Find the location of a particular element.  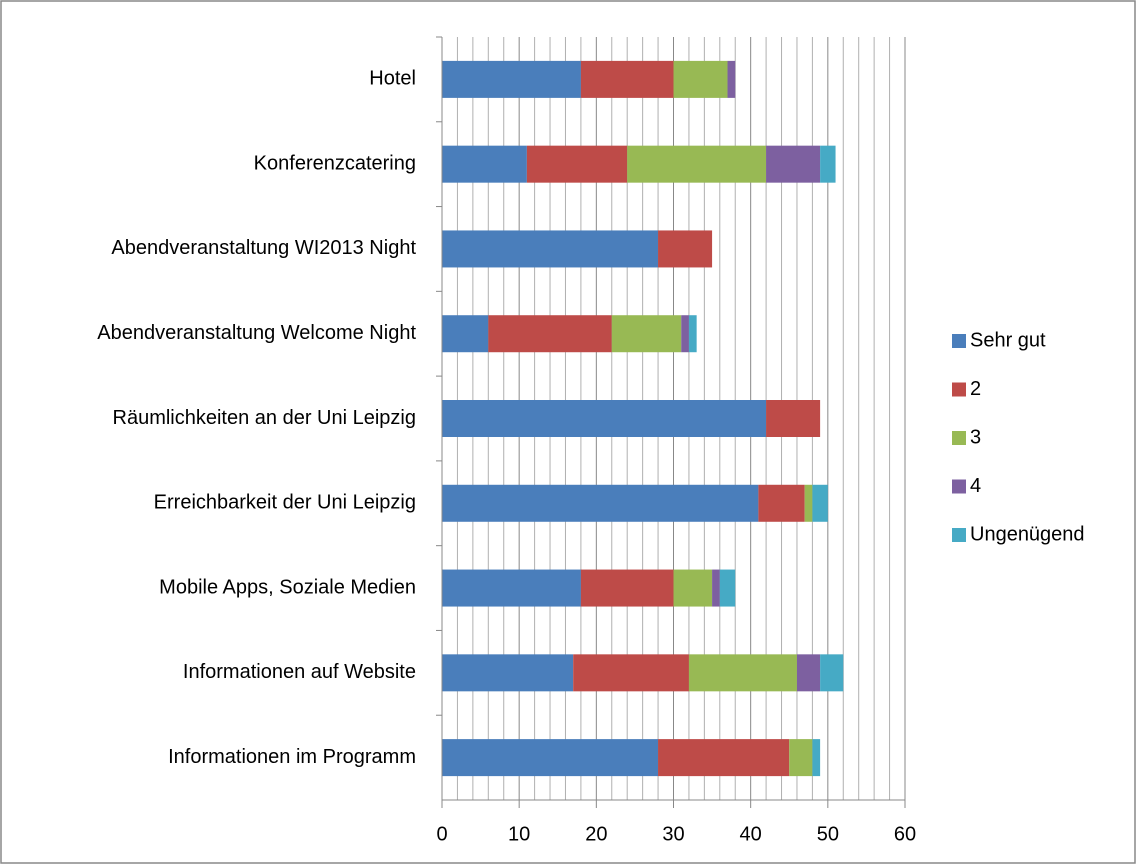

y-tick-label: Abendveranstaltung Welcome Night is located at coordinates (256, 333).